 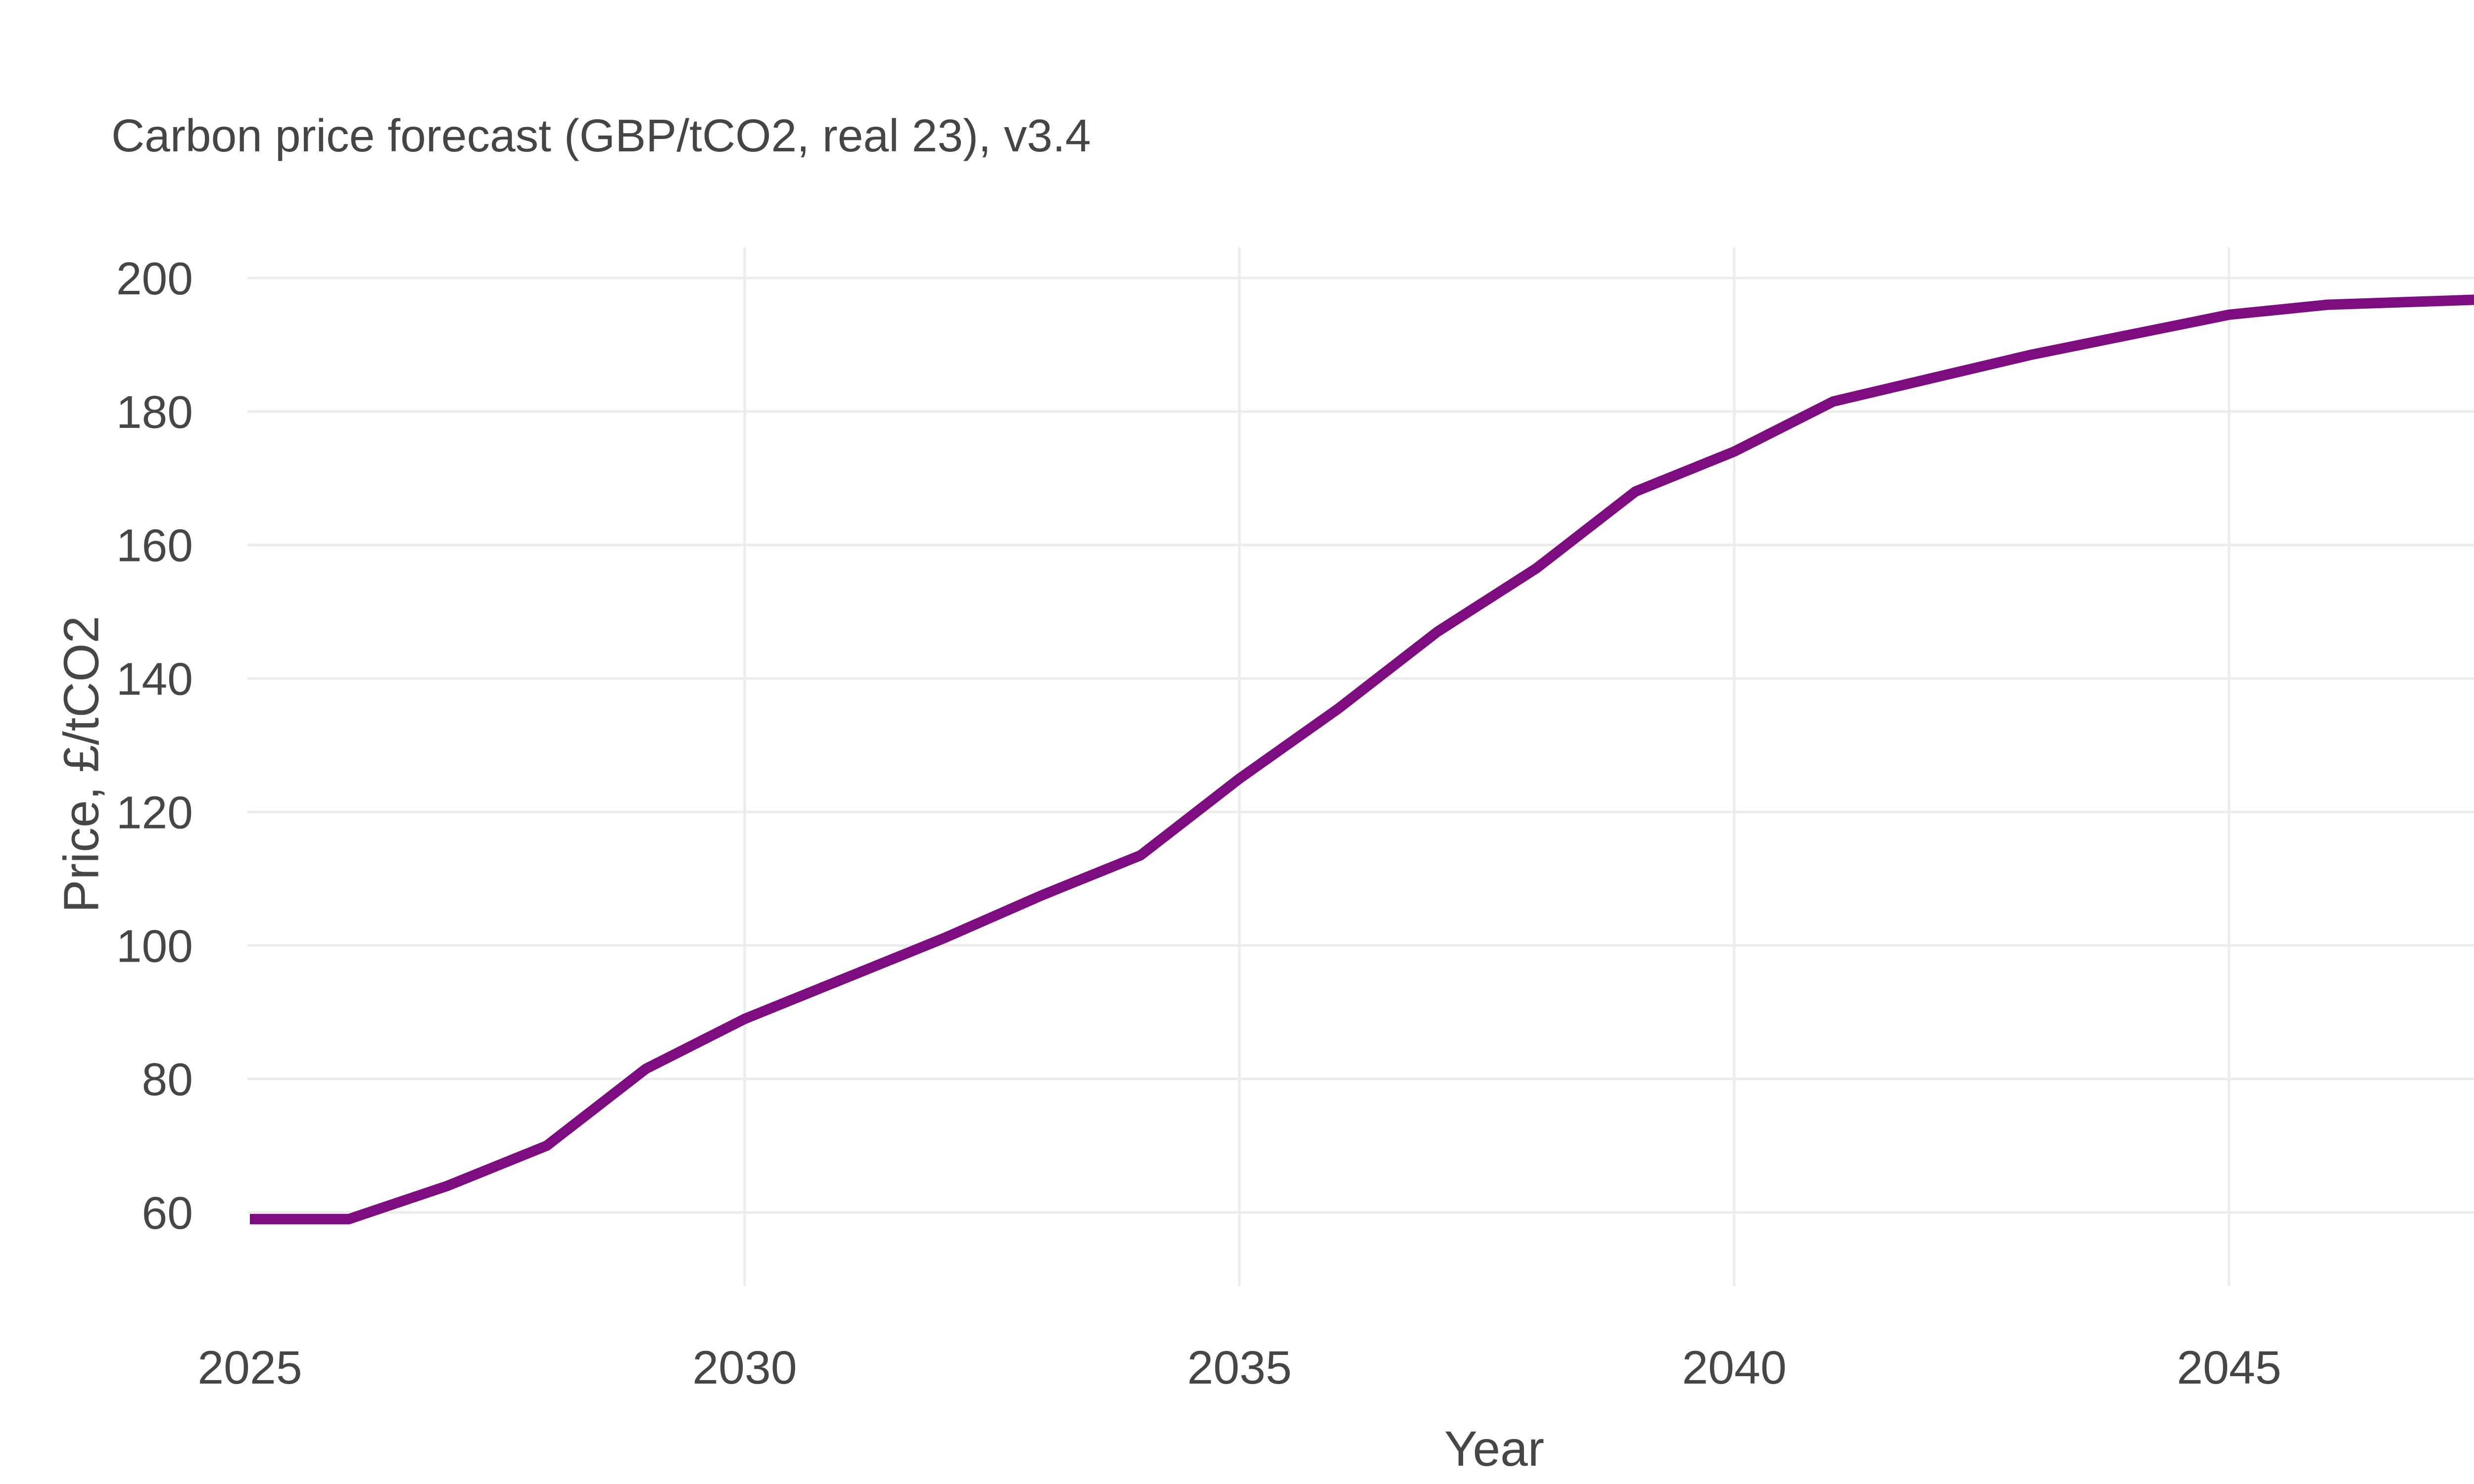 What do you see at coordinates (1495, 1449) in the screenshot?
I see `x-axis-title: Year` at bounding box center [1495, 1449].